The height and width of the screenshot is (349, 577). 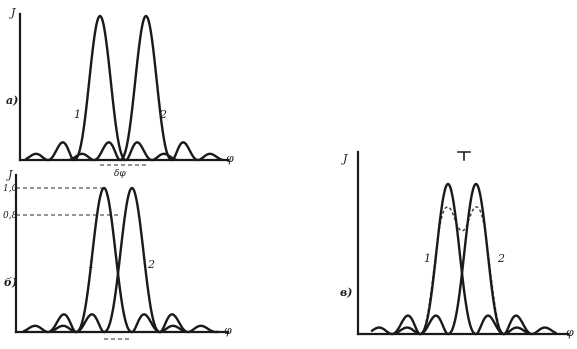 What do you see at coordinates (163, 114) in the screenshot?
I see `panel-a-curve-2-label: 2` at bounding box center [163, 114].